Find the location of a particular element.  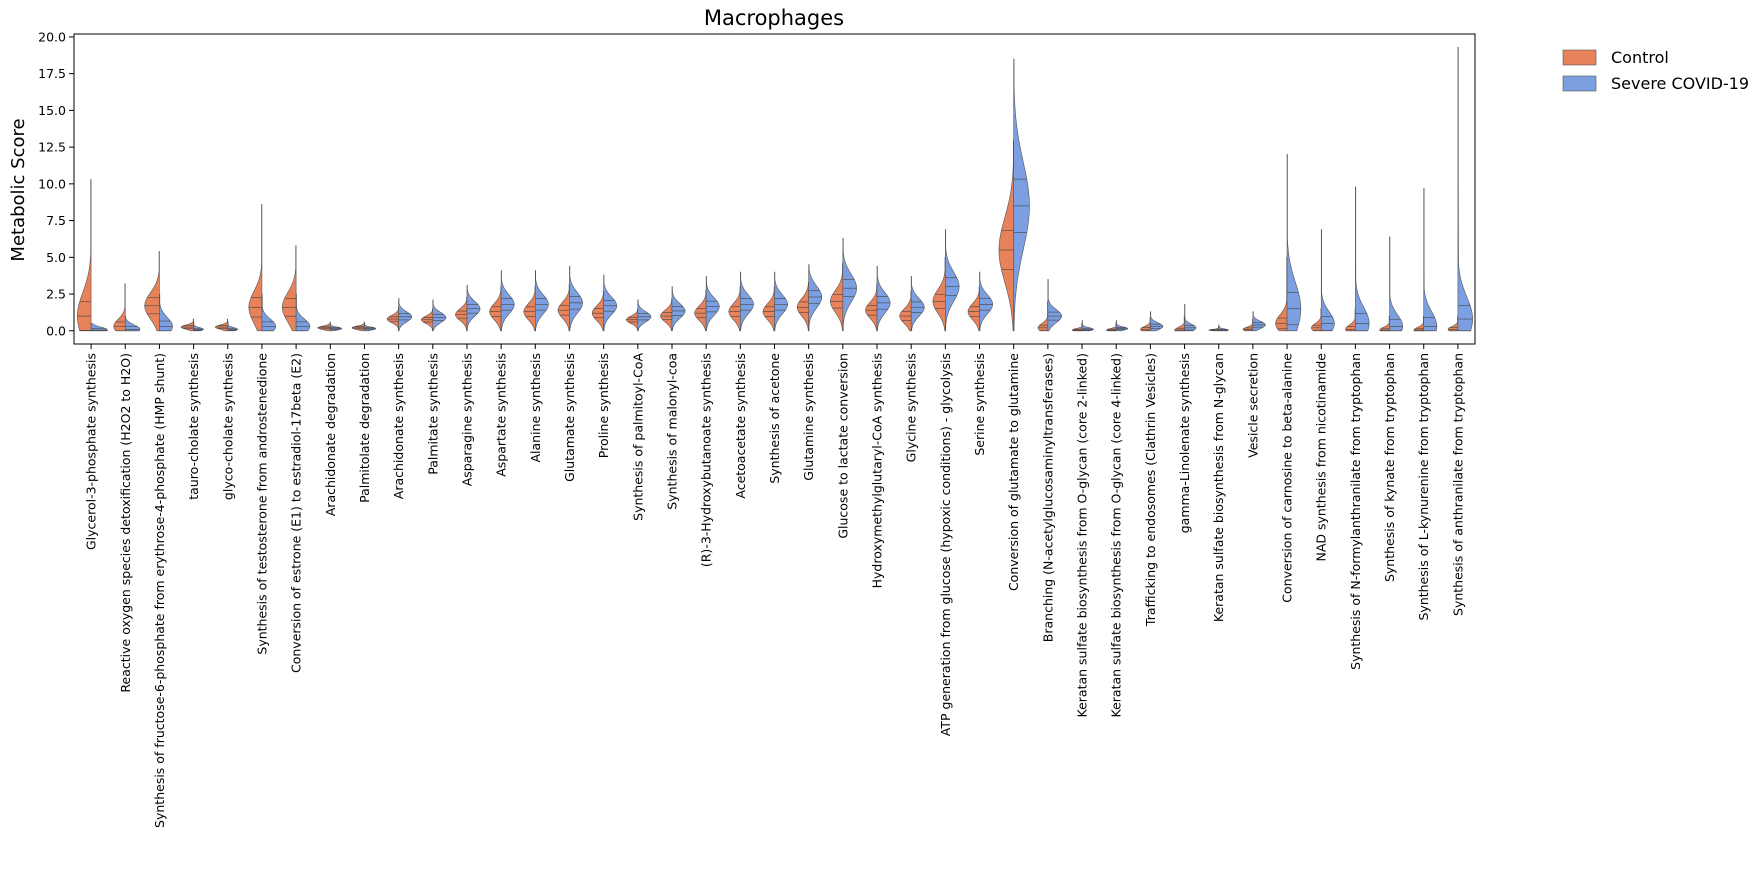

x-tick-label: Synthesis of palmitoyl-CoA is located at coordinates (637, 437).